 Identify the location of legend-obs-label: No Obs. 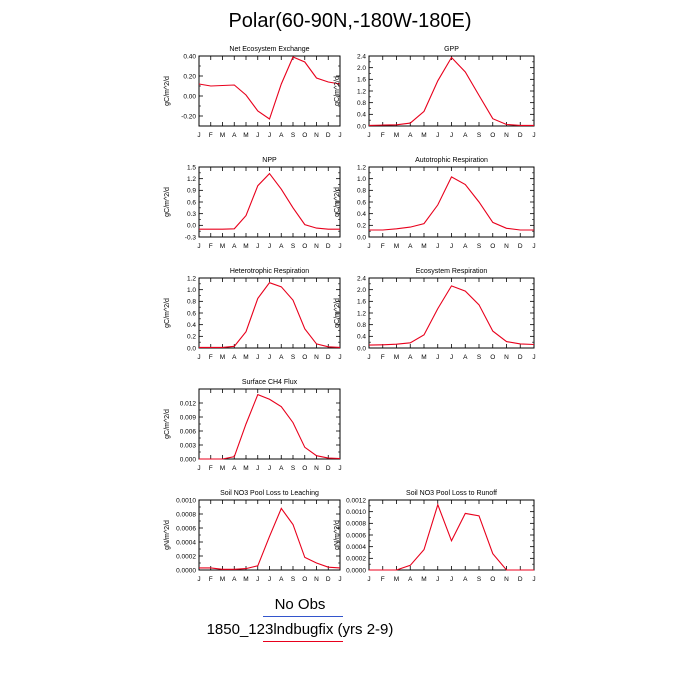
(300, 604).